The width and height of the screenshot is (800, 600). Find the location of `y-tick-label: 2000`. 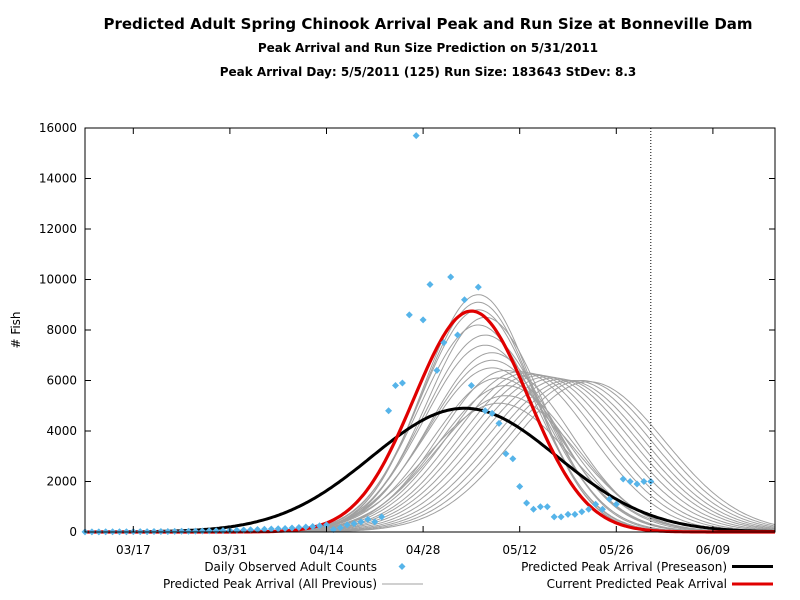

y-tick-label: 2000 is located at coordinates (61, 482).